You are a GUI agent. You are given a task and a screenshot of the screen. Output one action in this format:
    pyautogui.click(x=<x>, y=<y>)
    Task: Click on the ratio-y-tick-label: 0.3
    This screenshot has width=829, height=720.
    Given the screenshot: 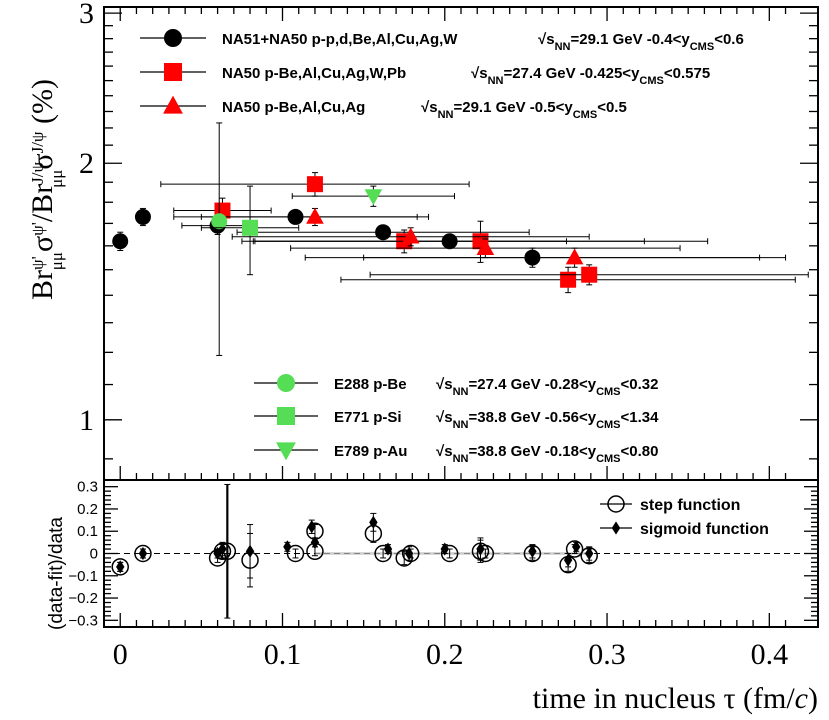 What is the action you would take?
    pyautogui.click(x=87, y=487)
    